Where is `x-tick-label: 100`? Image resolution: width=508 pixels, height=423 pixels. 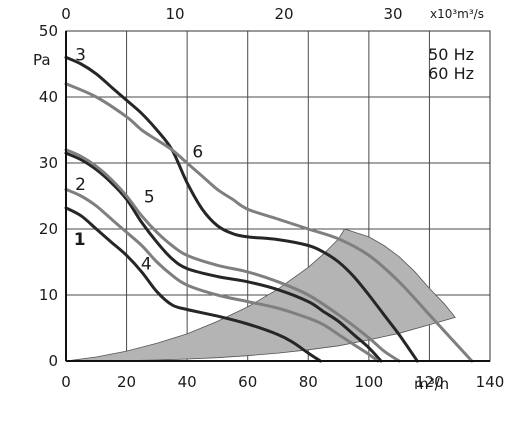
x-tick-label: 100 is located at coordinates (369, 382).